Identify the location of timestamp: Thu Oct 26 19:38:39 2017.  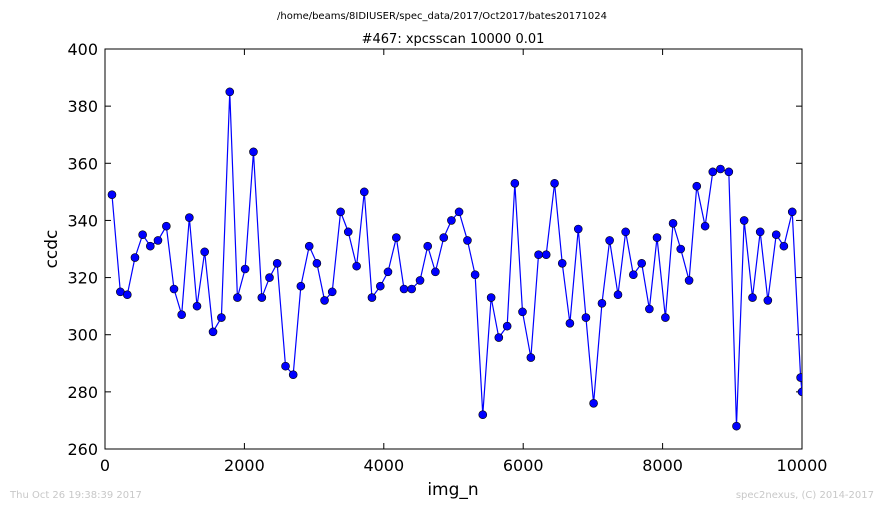
(75, 495).